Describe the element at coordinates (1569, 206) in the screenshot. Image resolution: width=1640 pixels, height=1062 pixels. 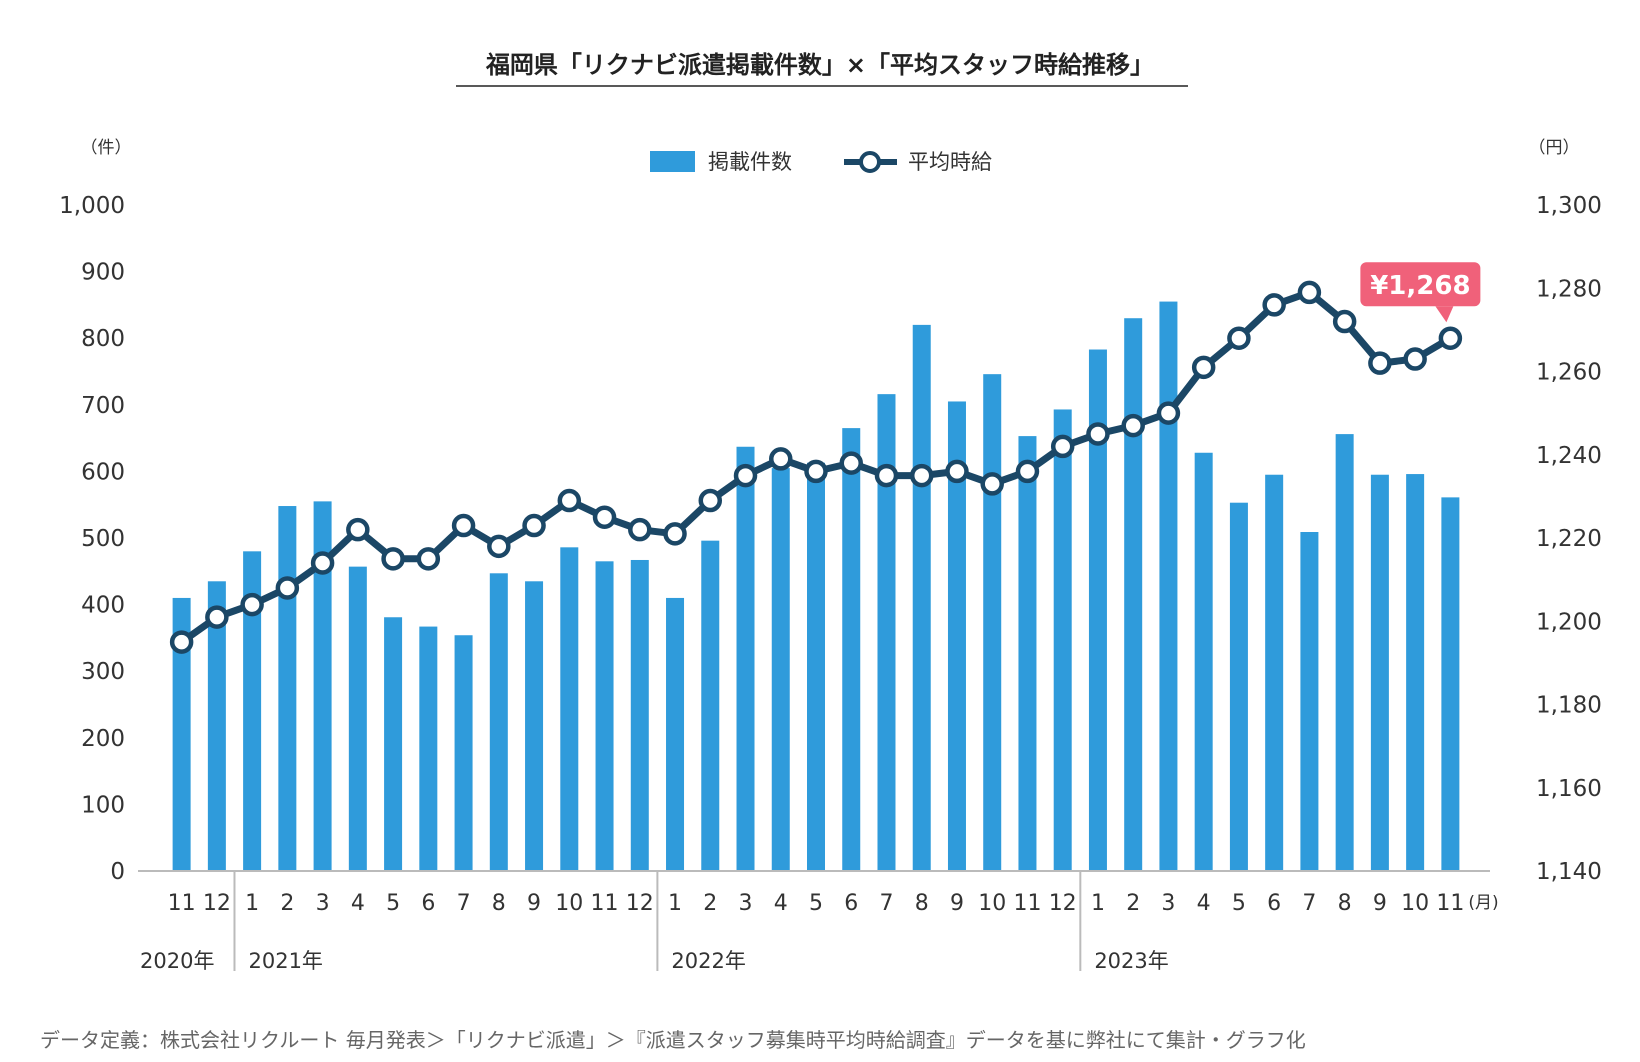
I see `right-tick-label: 1,300` at that location.